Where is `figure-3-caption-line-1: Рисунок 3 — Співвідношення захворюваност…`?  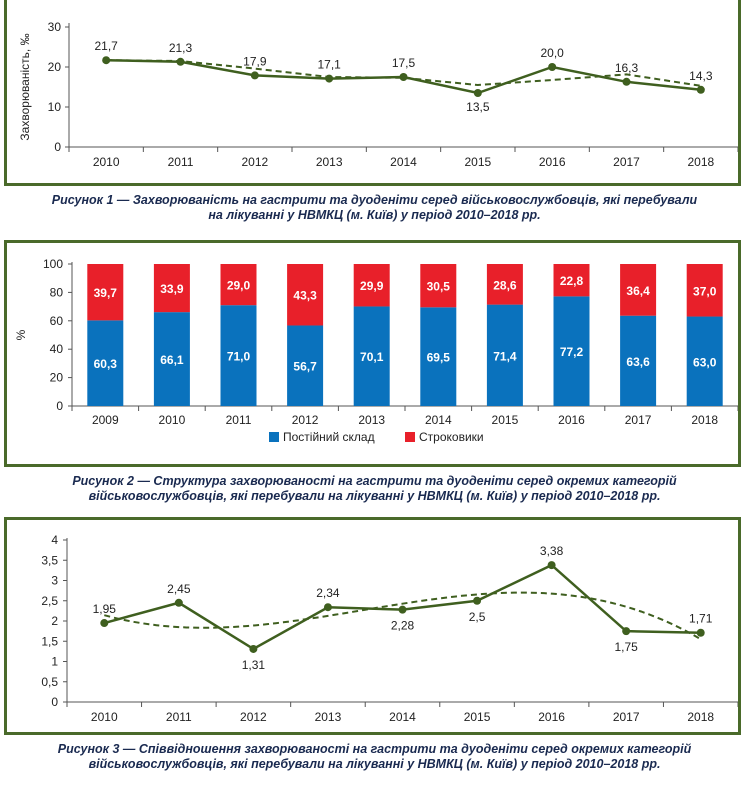
figure-3-caption-line-1: Рисунок 3 — Співвідношення захворюваност… is located at coordinates (374, 749).